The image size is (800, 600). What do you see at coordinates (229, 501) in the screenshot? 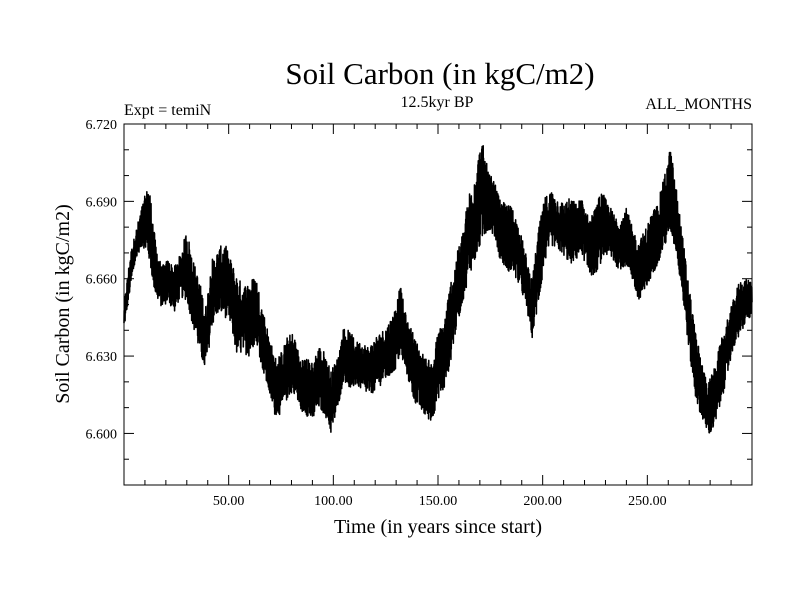
I see `x-tick-label: 50.00` at bounding box center [229, 501].